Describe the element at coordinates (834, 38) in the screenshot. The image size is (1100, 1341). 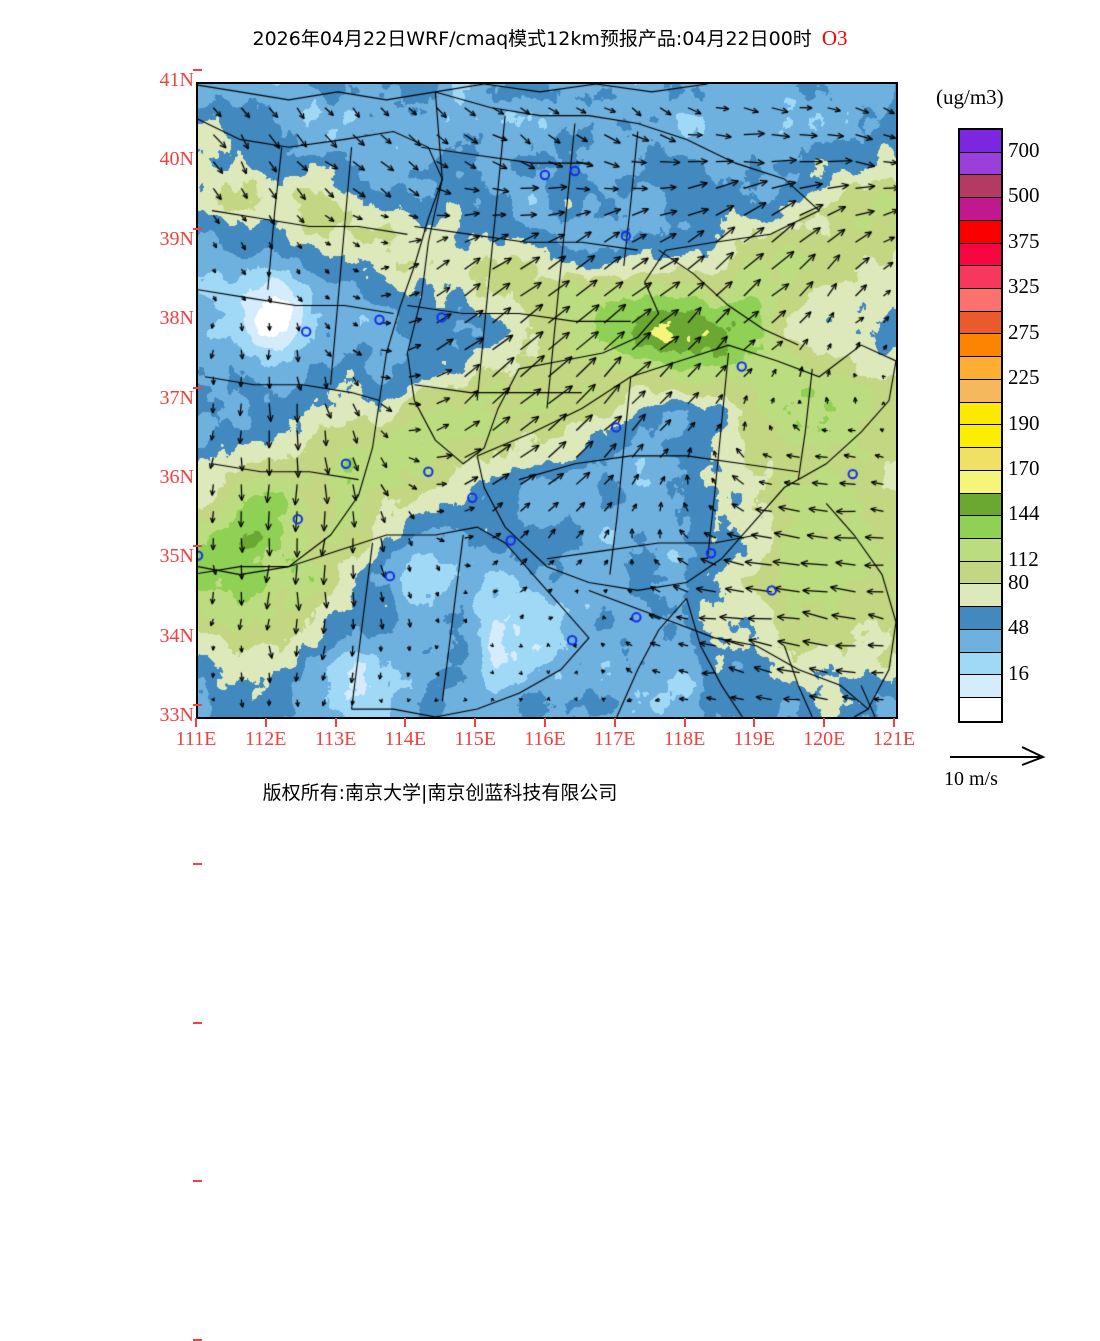
I see `title-species: O3` at that location.